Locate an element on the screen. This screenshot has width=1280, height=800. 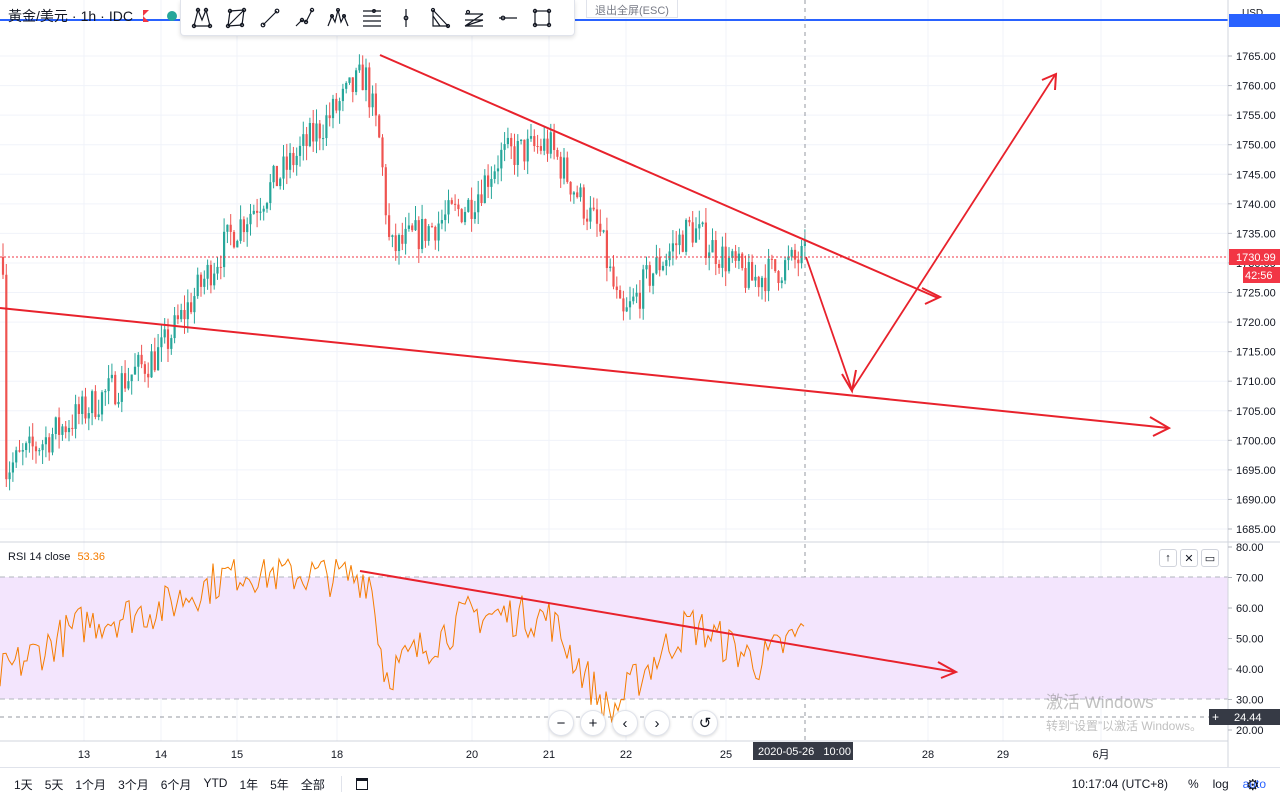
exit-fullscreen-hint: 退出全屏(ESC) is located at coordinates (632, 9).